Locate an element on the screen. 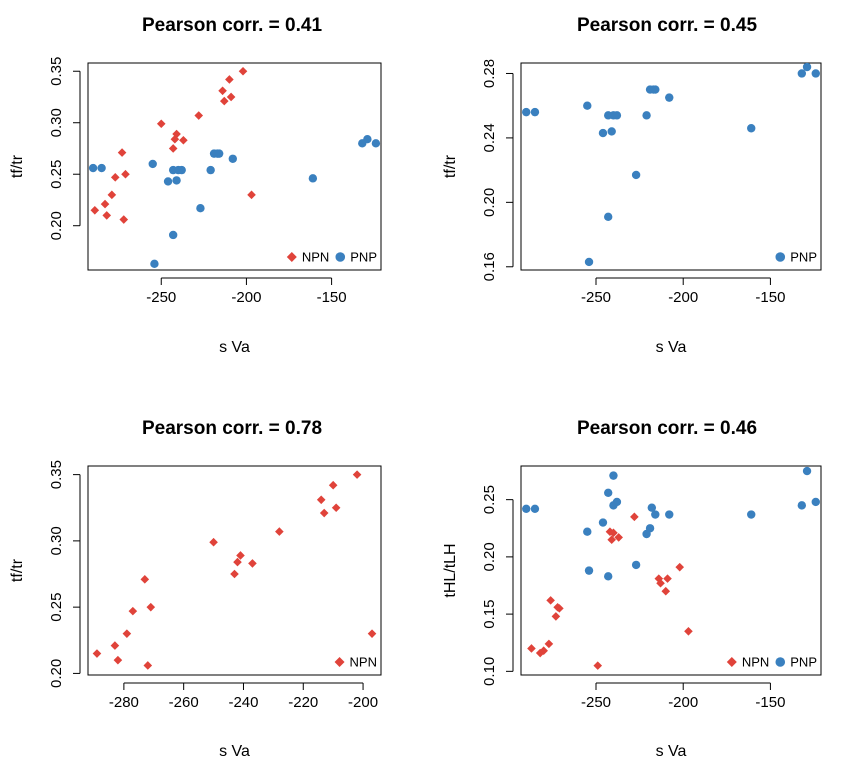 The image size is (841, 766). panel-3-legend-label-npn: NPN is located at coordinates (363, 662).